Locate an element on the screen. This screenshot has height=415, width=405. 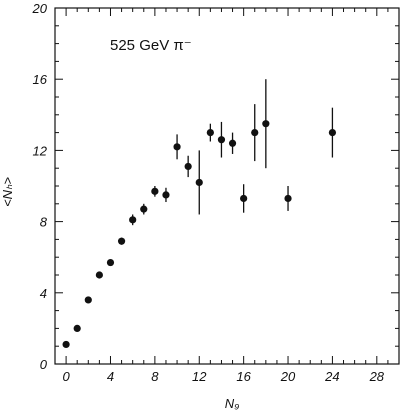
y-tick-label: 8 is located at coordinates (44, 222).